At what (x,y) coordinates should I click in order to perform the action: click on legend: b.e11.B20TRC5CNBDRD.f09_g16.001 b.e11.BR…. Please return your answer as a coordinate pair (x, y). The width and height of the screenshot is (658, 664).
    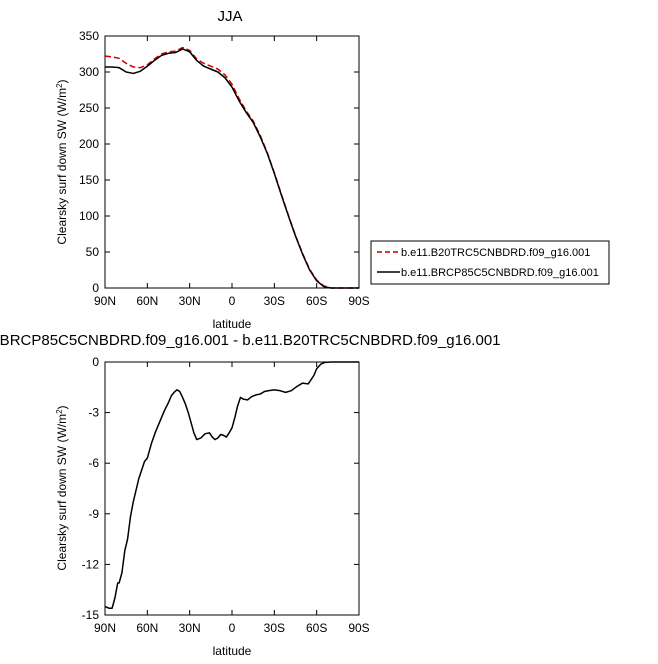
    Looking at the image, I should click on (490, 262).